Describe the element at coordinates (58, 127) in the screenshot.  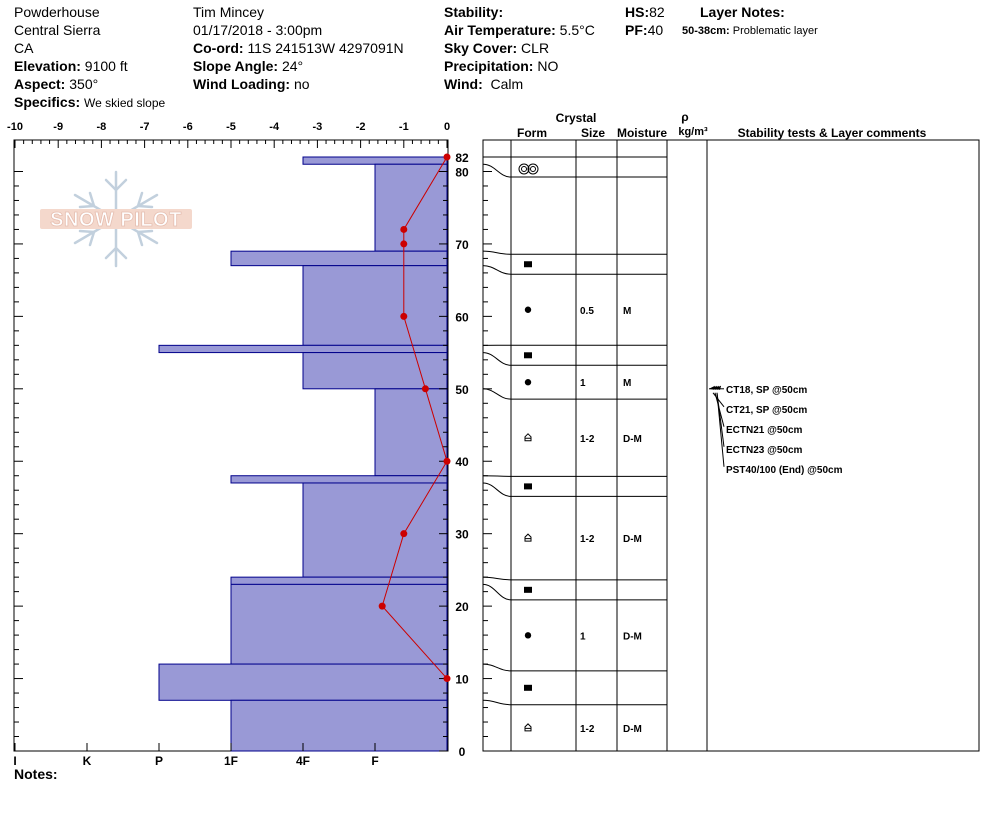
I see `temp-tick-label: -9` at that location.